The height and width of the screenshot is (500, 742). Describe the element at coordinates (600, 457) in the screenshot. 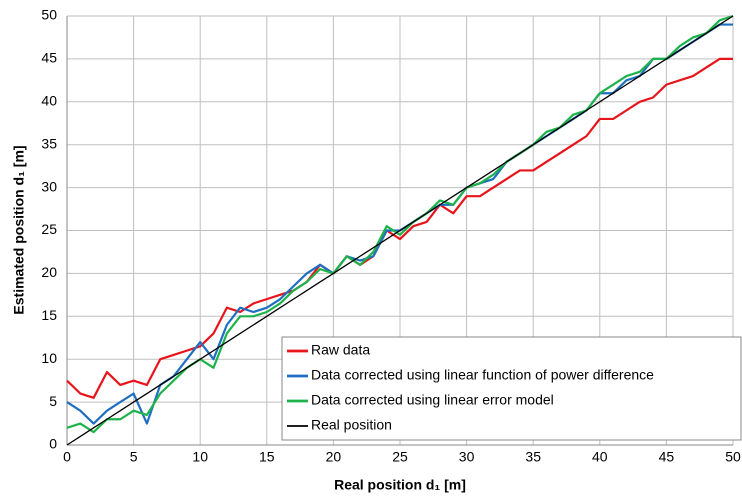

I see `x-tick-label: 40` at that location.